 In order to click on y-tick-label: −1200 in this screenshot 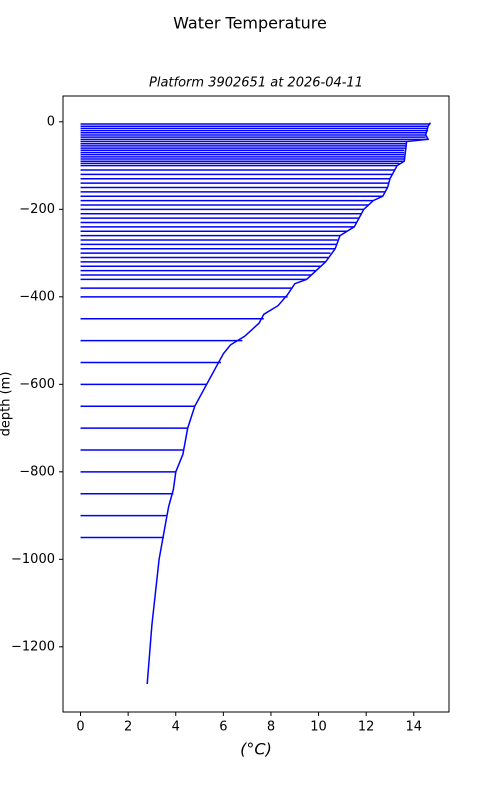, I will do `click(33, 646)`.